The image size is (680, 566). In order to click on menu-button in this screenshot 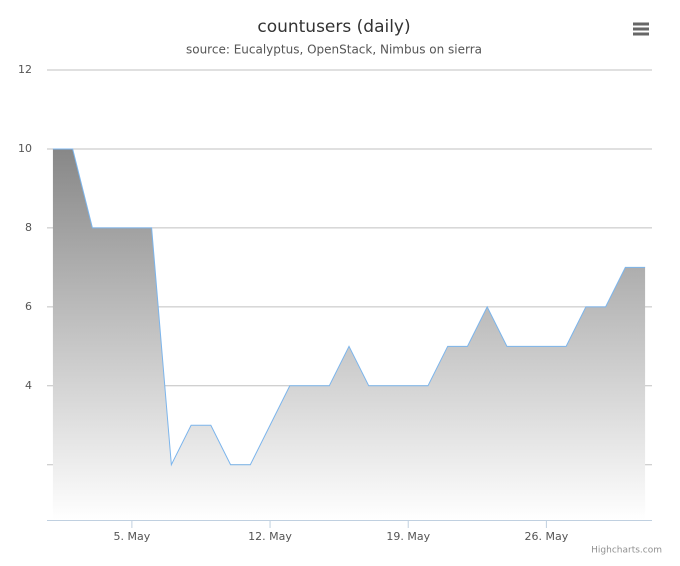, I will do `click(642, 29)`.